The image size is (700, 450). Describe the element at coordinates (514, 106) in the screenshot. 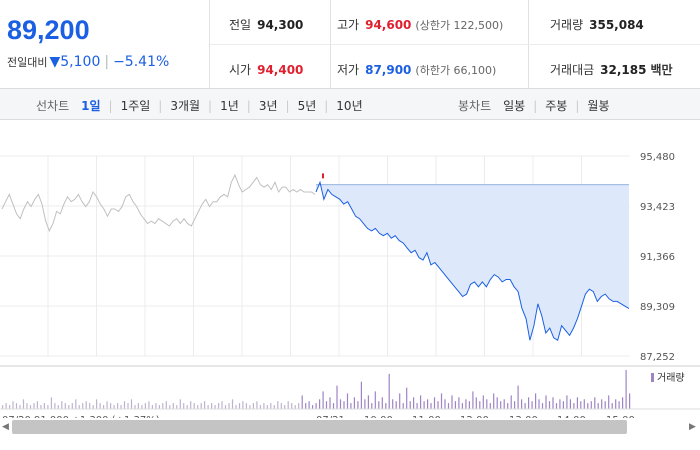

I see `daily-candle-button: 일봉` at that location.